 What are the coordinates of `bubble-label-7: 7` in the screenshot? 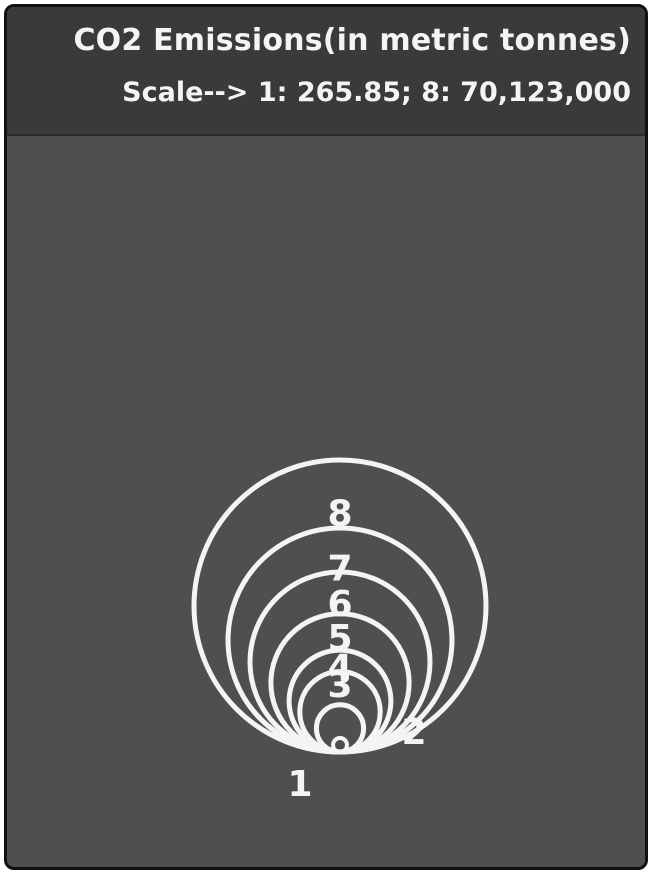 It's located at (339, 569).